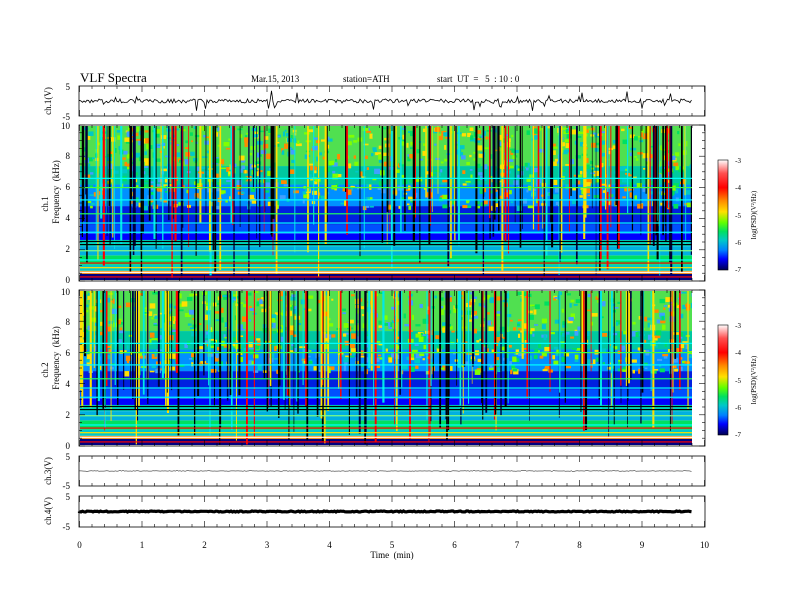  What do you see at coordinates (386, 394) in the screenshot?
I see `spectrogram-band` at bounding box center [386, 394].